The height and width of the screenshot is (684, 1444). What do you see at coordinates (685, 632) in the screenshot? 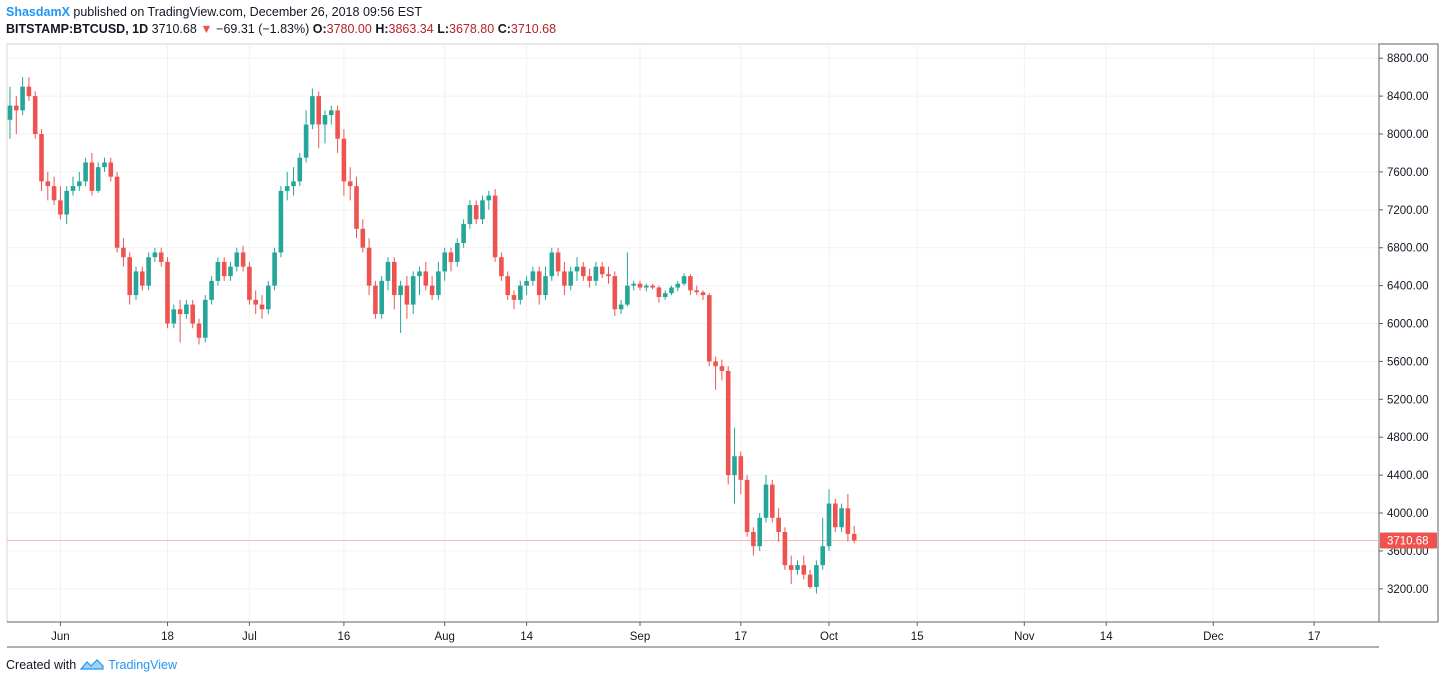
I see `time-axis: Jun 18 Jul 16 Aug 14 Sep 17 Oct 15 Nov 14 Dec 17` at bounding box center [685, 632].